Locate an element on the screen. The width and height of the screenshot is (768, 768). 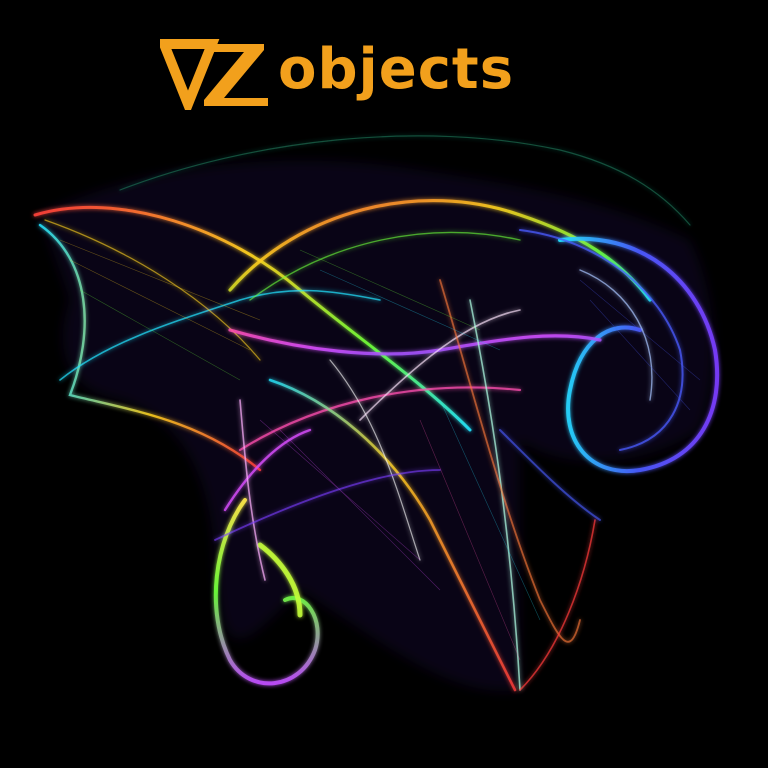
brand-wordmark: objects is located at coordinates (396, 69).